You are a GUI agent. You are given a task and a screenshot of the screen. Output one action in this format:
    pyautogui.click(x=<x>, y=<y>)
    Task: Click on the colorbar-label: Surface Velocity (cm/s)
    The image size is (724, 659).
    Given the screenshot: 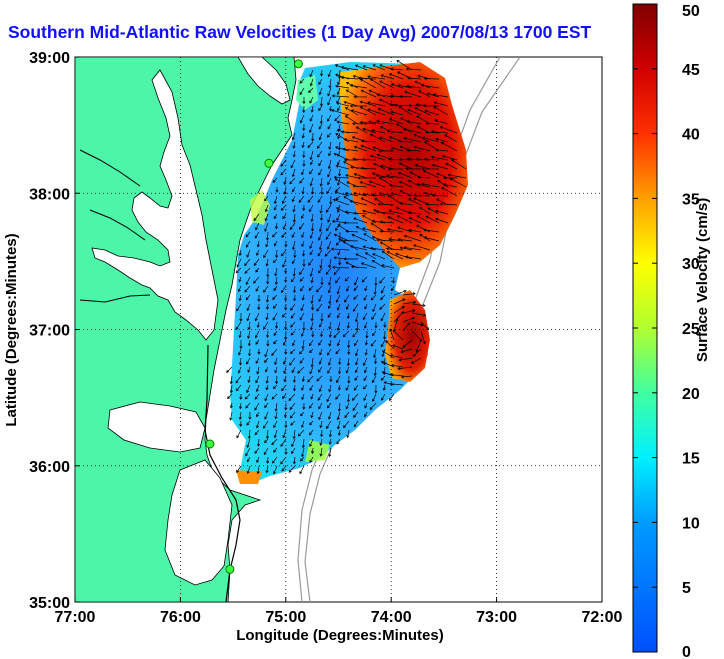 What is the action you would take?
    pyautogui.click(x=702, y=279)
    